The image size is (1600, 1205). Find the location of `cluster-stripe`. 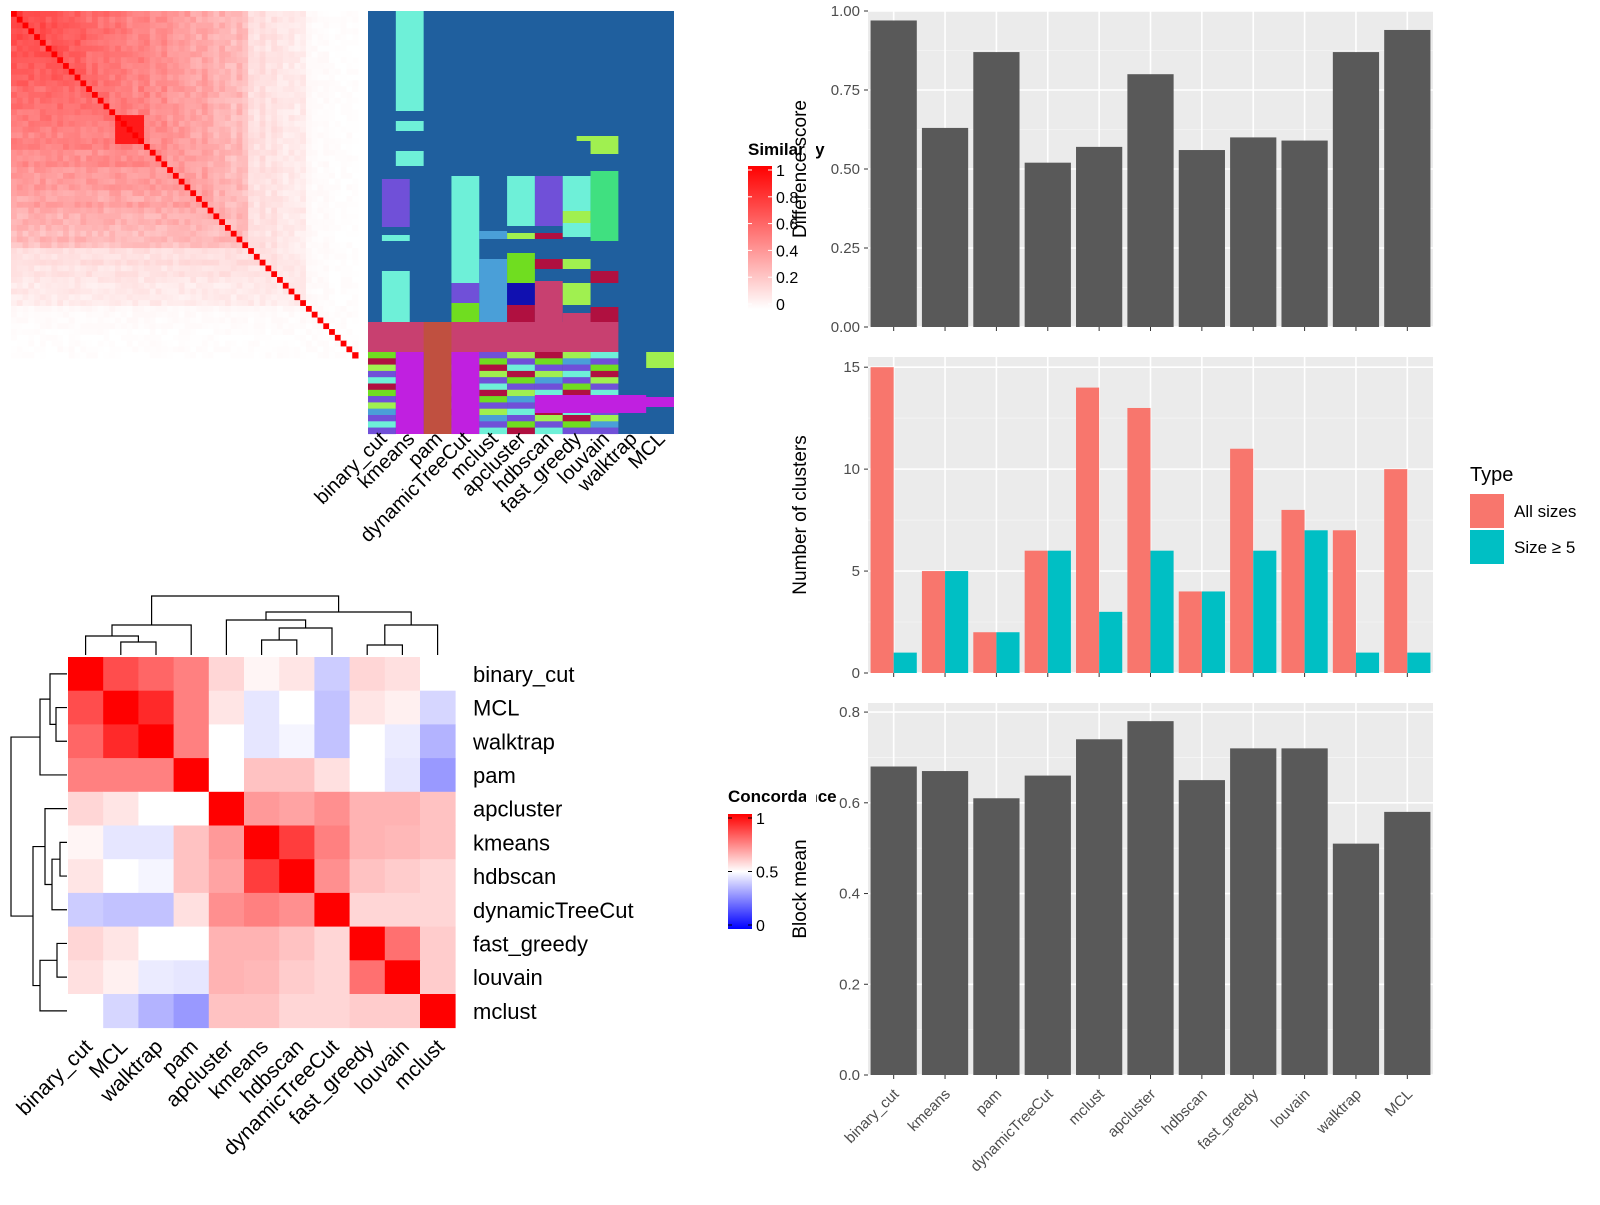

cluster-stripe is located at coordinates (576, 393).